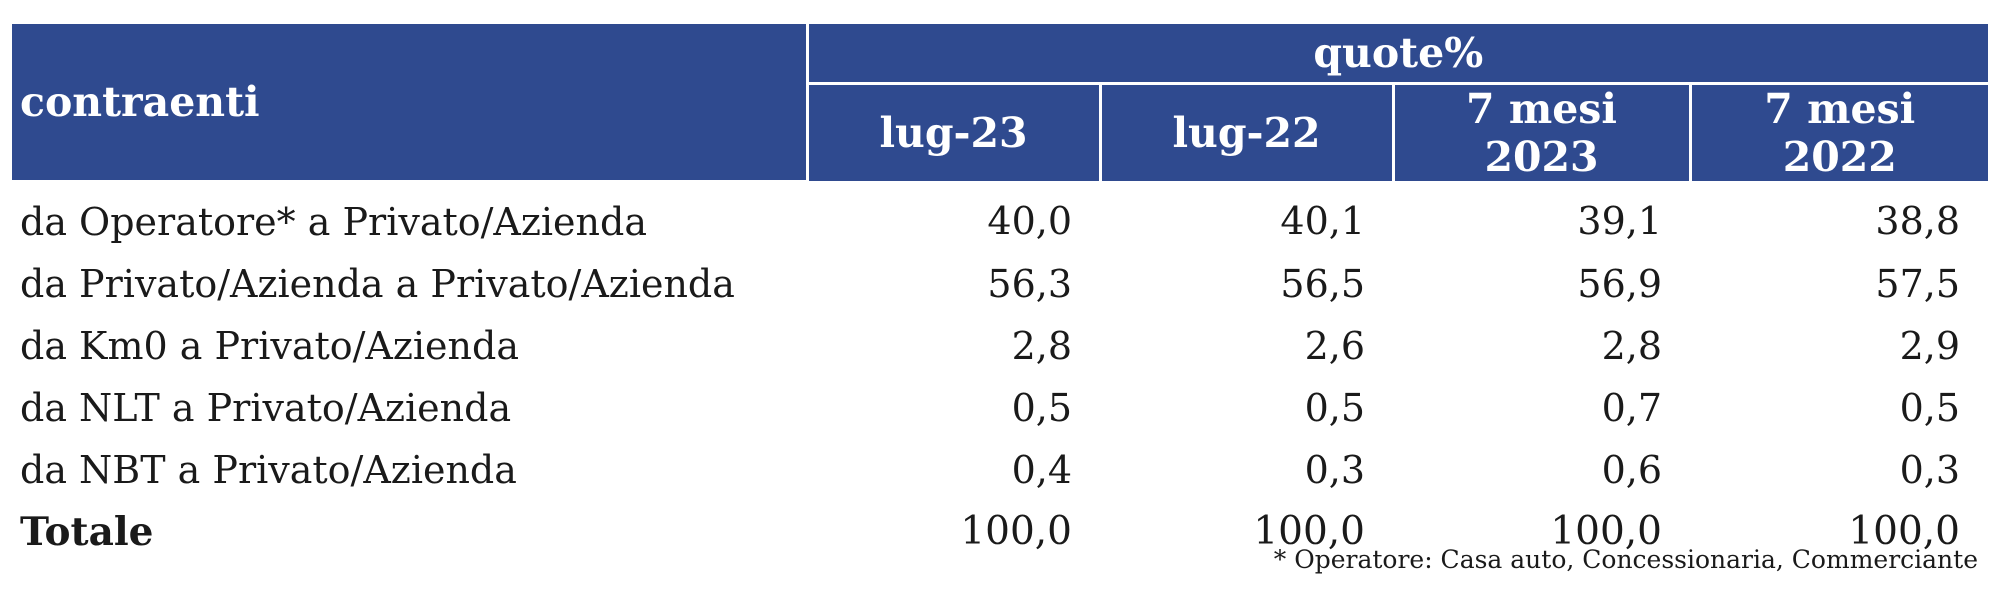  What do you see at coordinates (1619, 220) in the screenshot?
I see `table-cell: 39,1` at bounding box center [1619, 220].